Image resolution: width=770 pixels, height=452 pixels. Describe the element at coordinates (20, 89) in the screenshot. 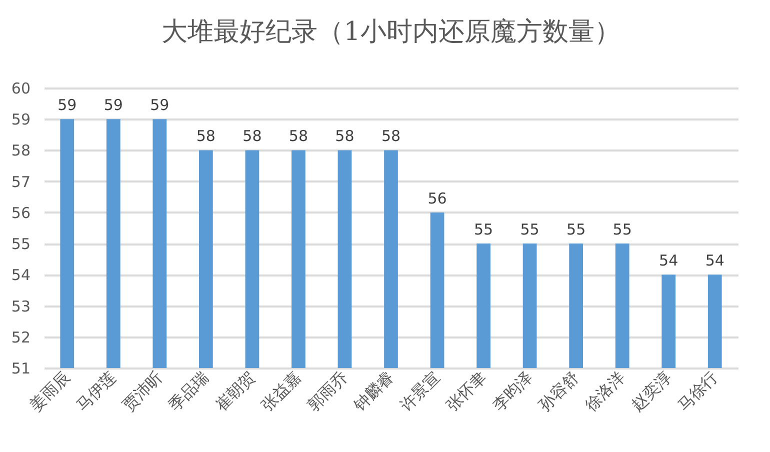

I see `y-tick-label: 60` at that location.